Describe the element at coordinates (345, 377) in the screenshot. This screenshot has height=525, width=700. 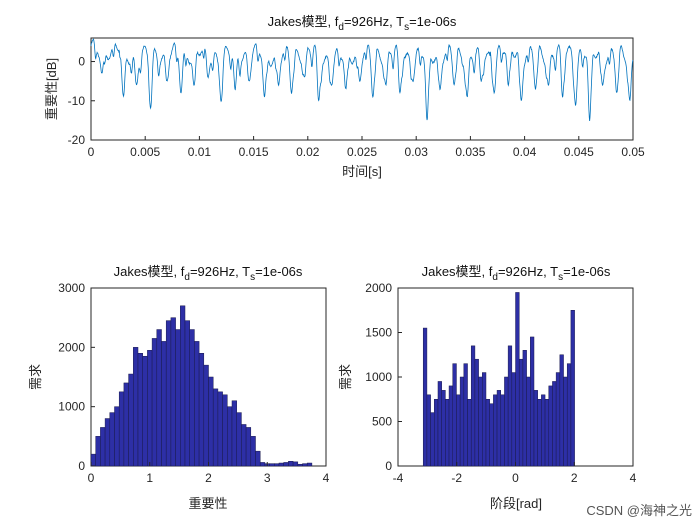
I see `plot3-ylabel: 需求` at that location.